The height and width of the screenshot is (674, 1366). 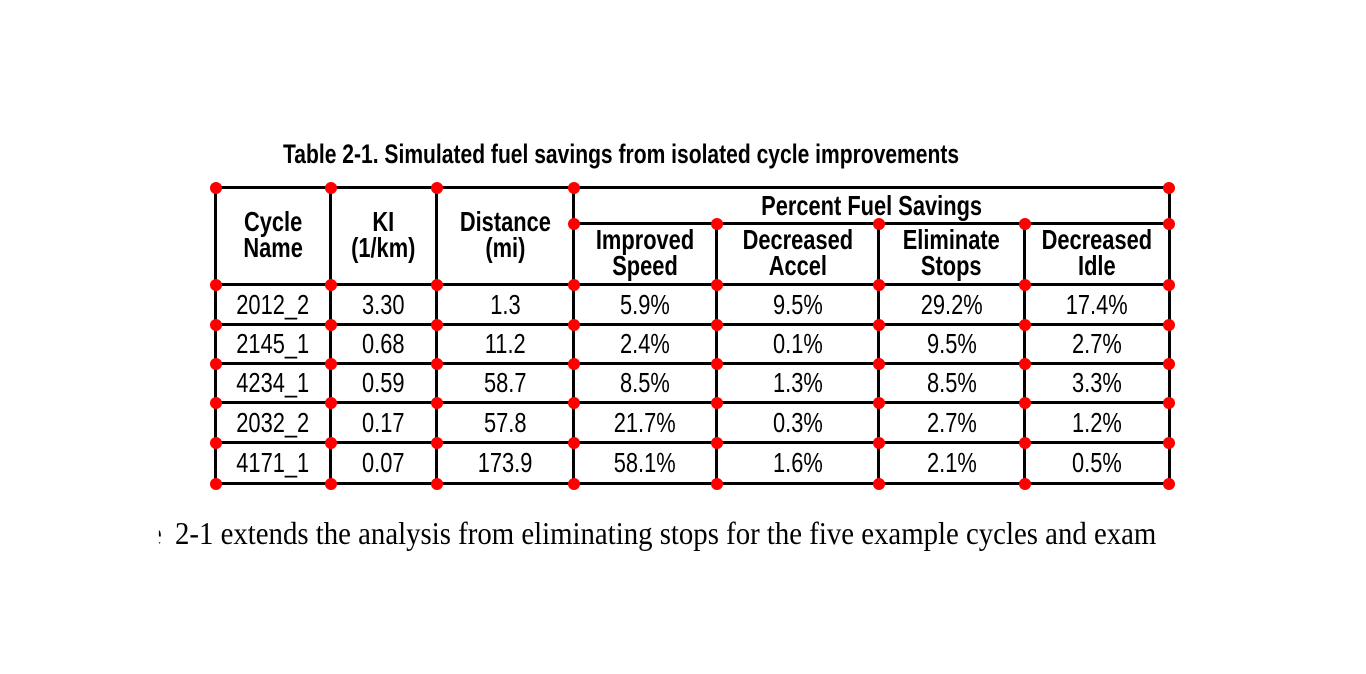 I want to click on cell-value: 4171_1, so click(x=273, y=462).